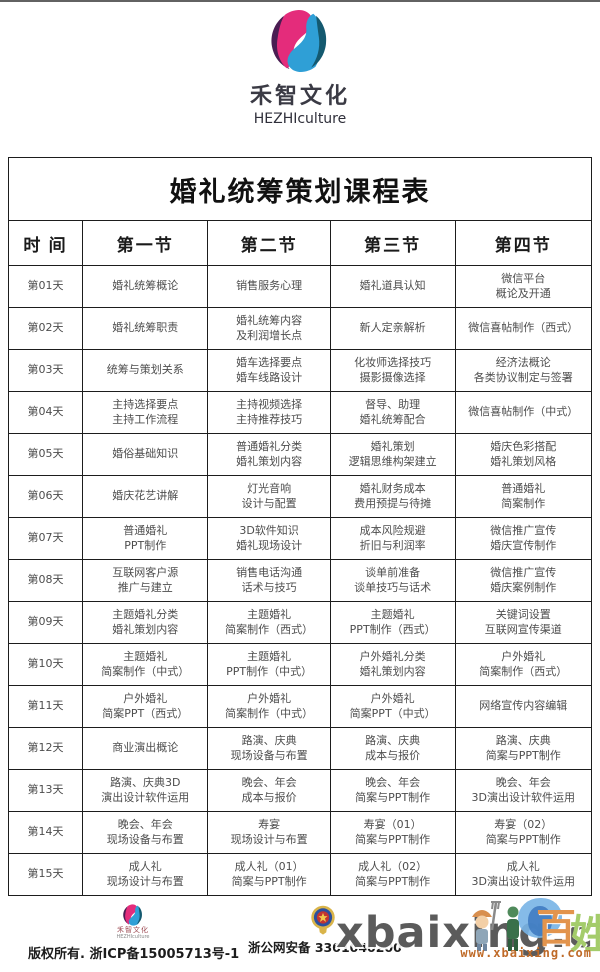  Describe the element at coordinates (145, 370) in the screenshot. I see `course-cell-line: 统筹与策划关系` at that location.